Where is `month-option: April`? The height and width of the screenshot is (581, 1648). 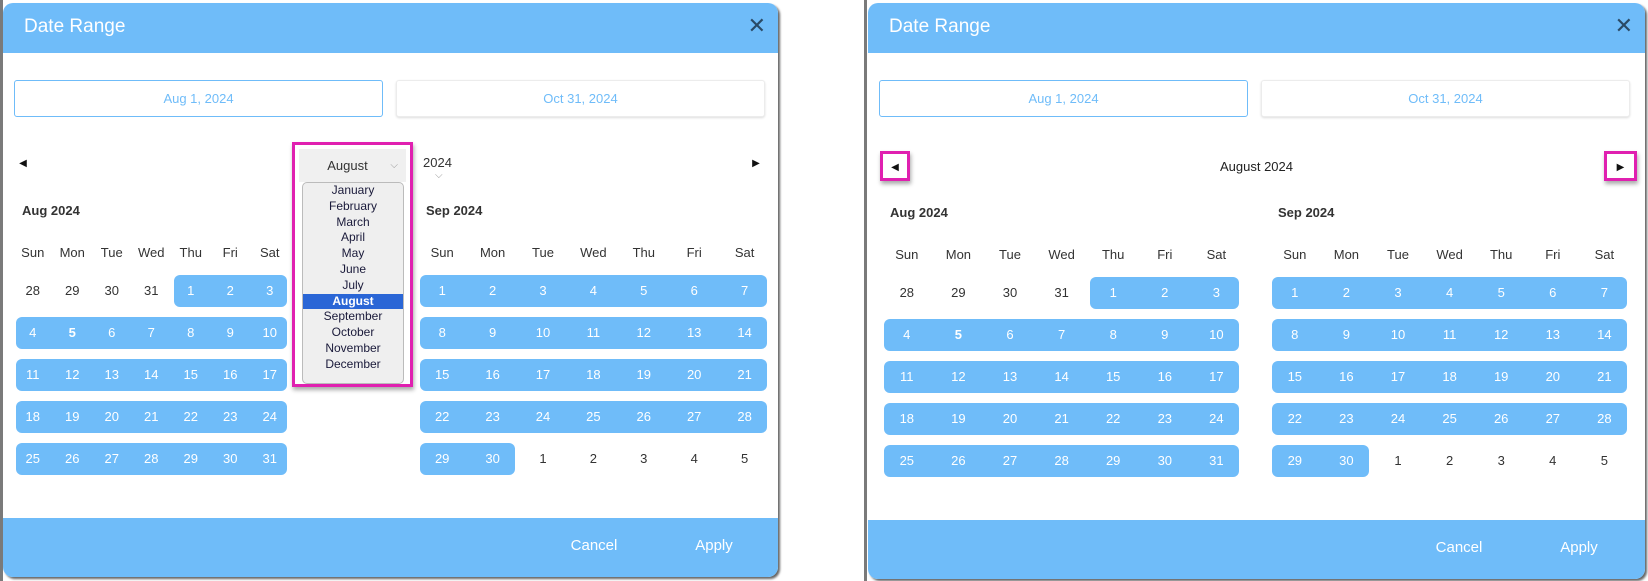 month-option: April is located at coordinates (352, 237).